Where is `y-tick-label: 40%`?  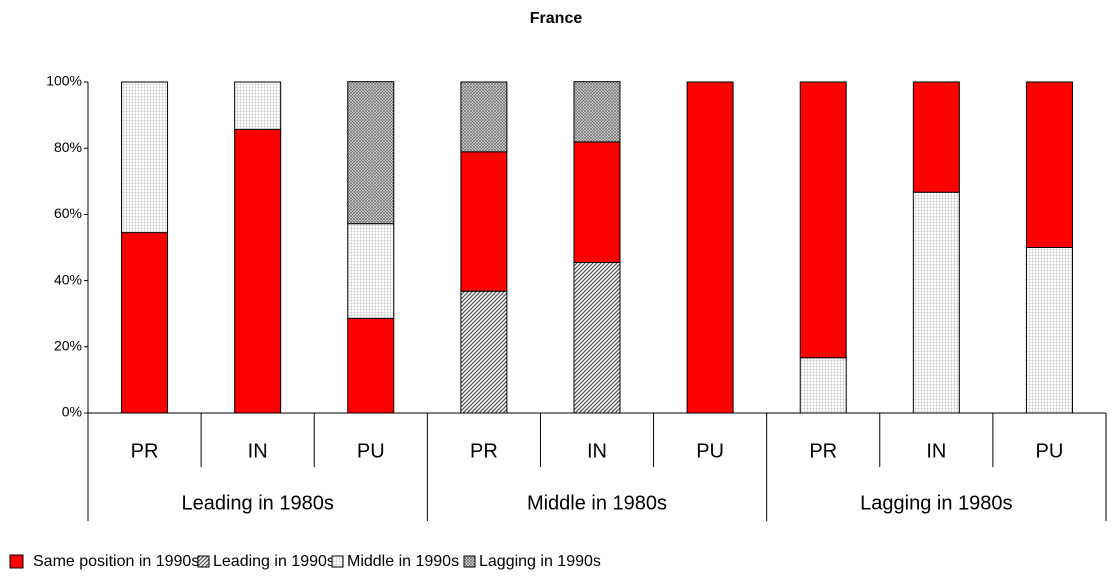 y-tick-label: 40% is located at coordinates (68, 279).